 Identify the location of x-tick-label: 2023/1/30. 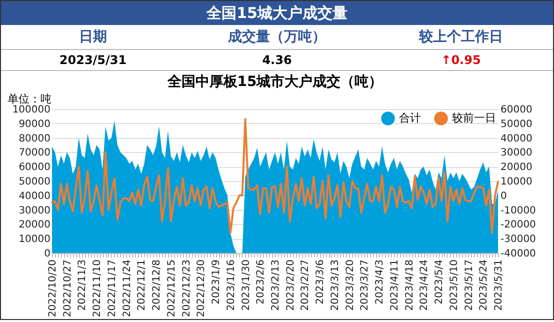
(246, 285).